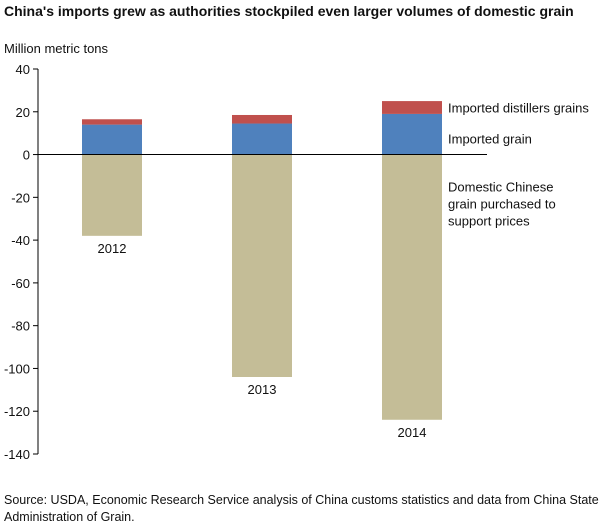 This screenshot has width=609, height=527. Describe the element at coordinates (112, 248) in the screenshot. I see `category-label-2012: 2012` at that location.